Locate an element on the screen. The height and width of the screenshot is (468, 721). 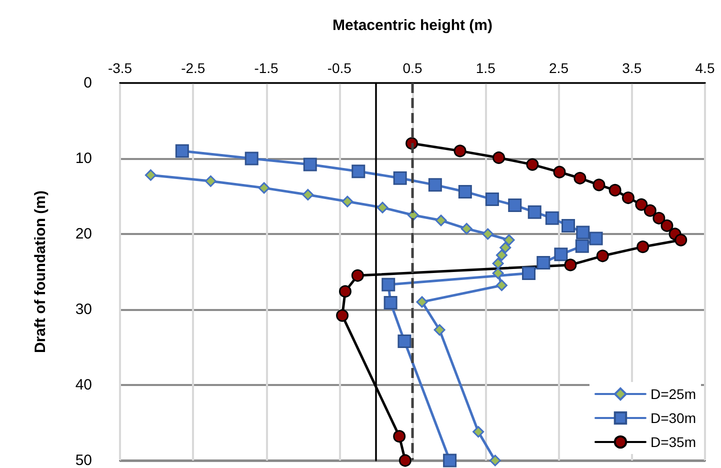
x-tick-label: -0.5 is located at coordinates (339, 68).